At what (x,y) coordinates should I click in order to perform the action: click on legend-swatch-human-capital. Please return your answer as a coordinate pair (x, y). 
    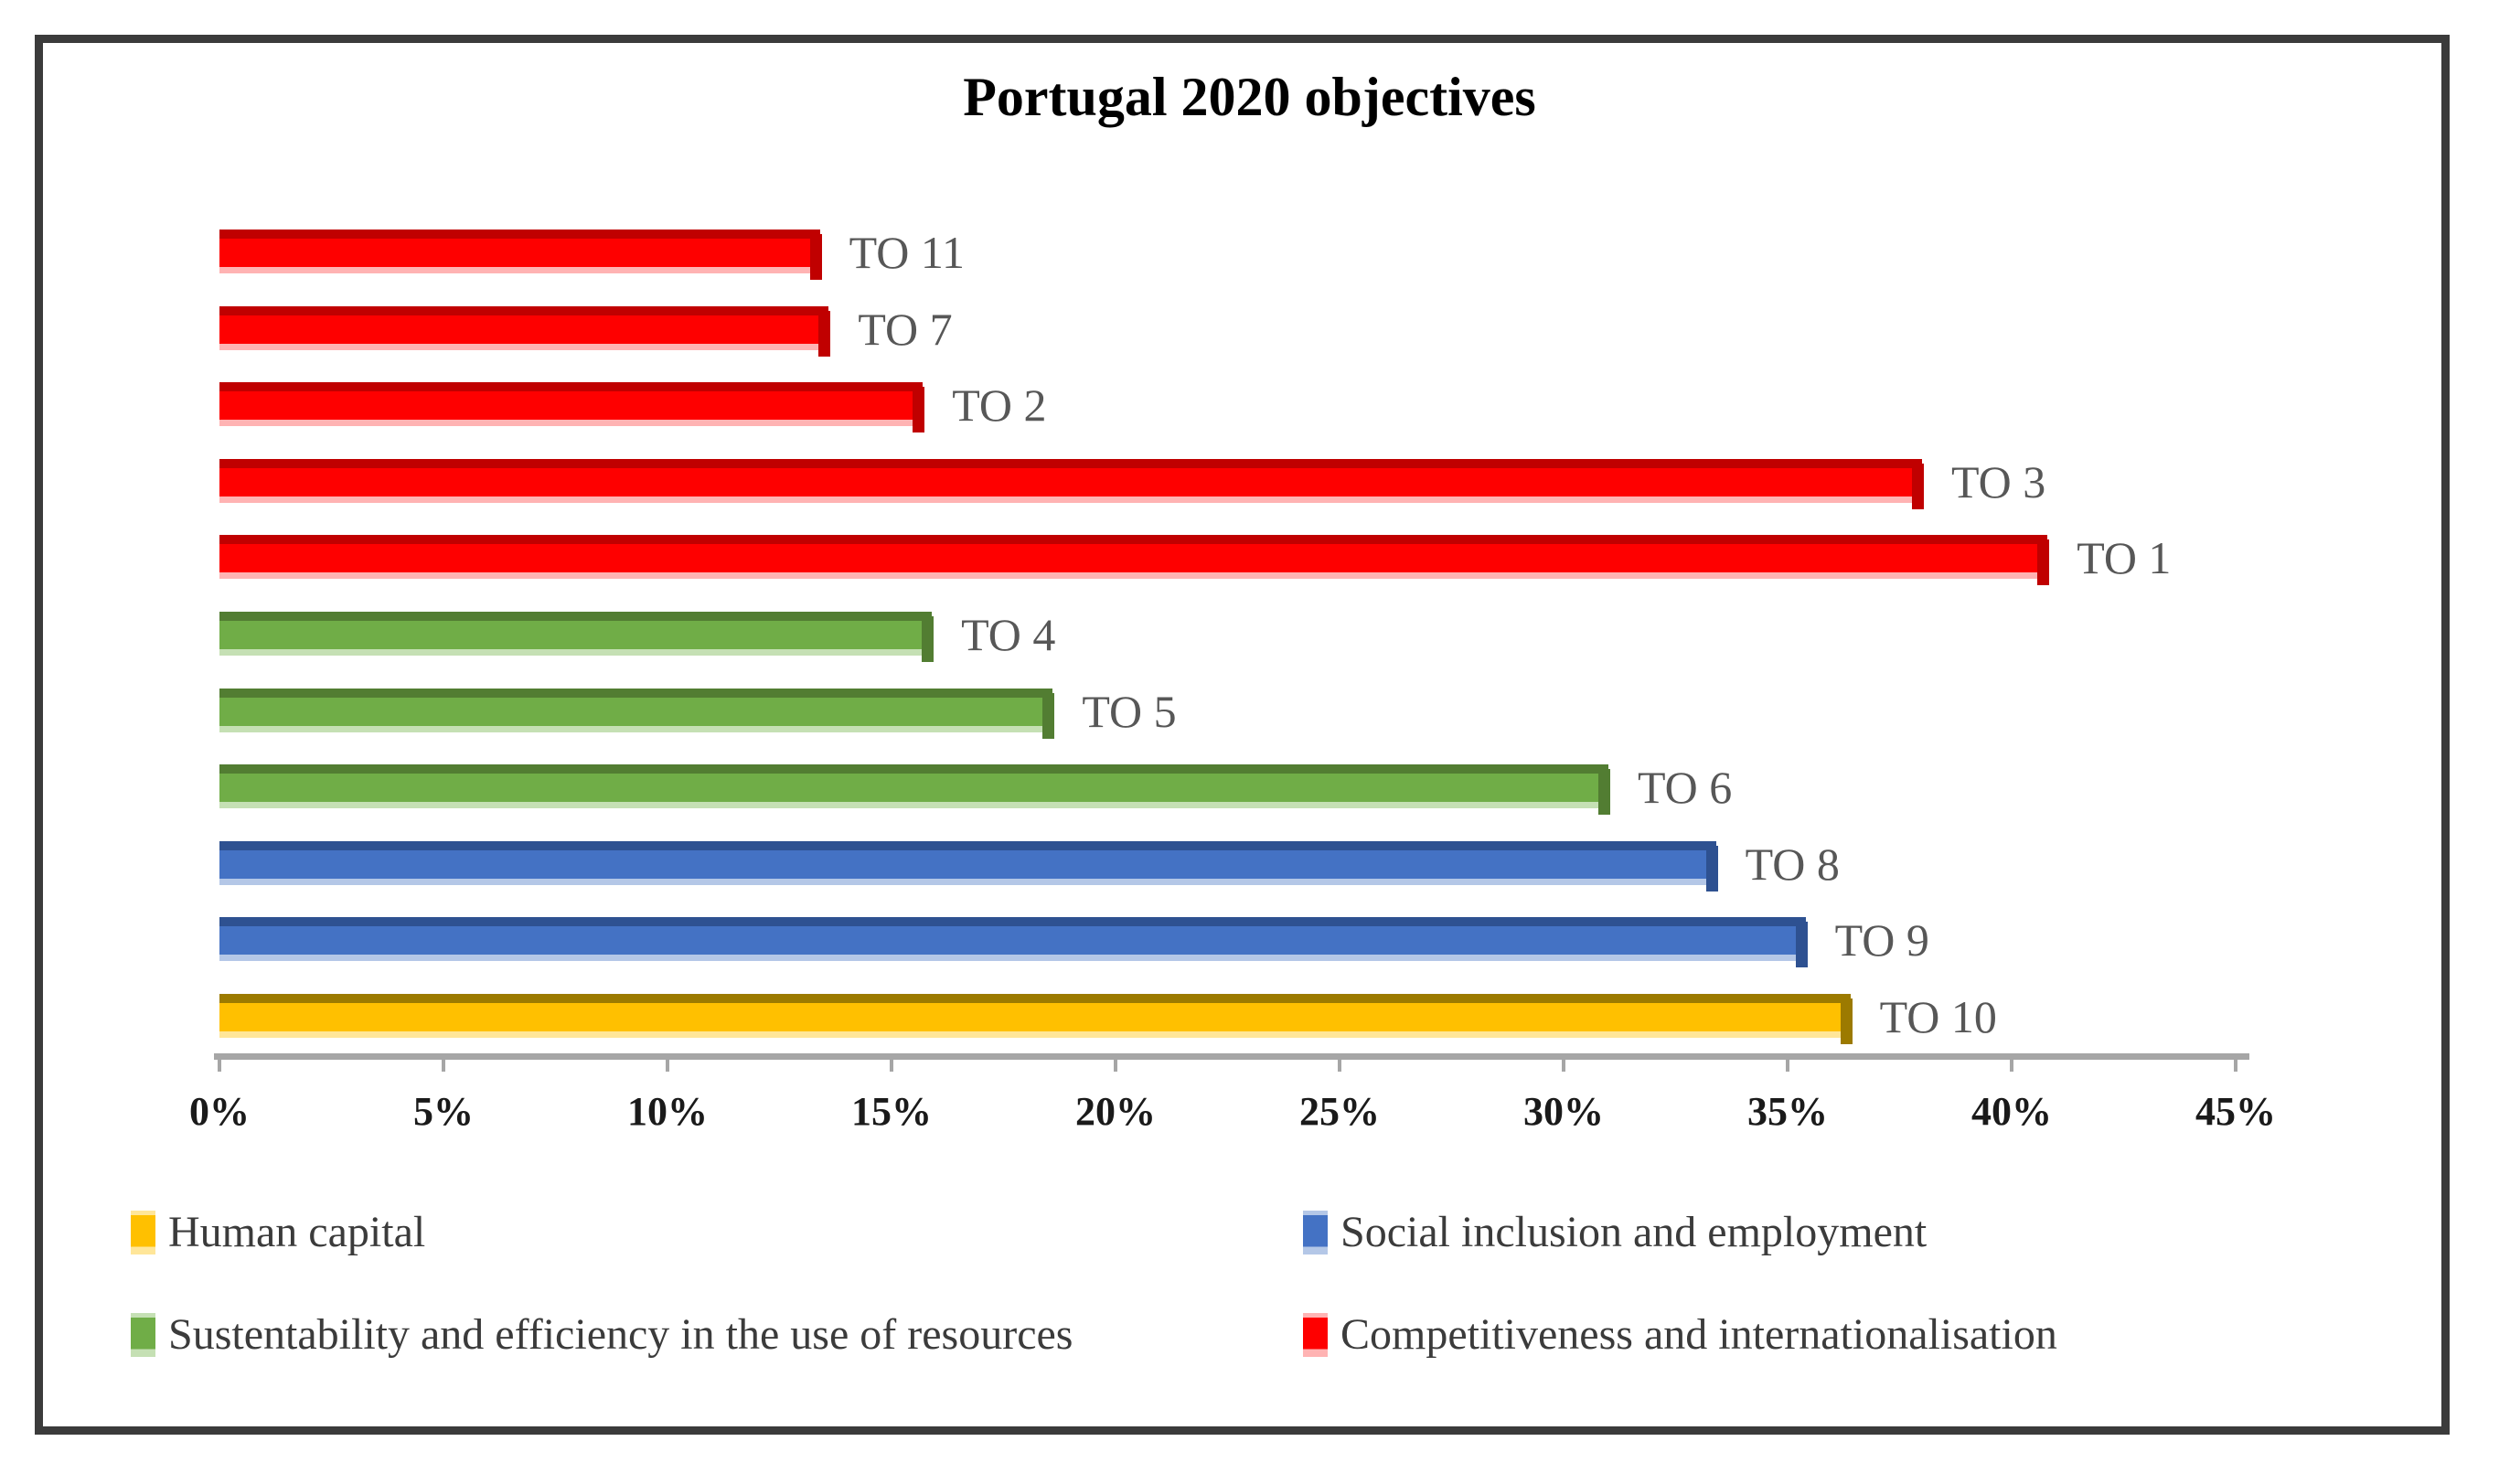
    Looking at the image, I should click on (143, 1232).